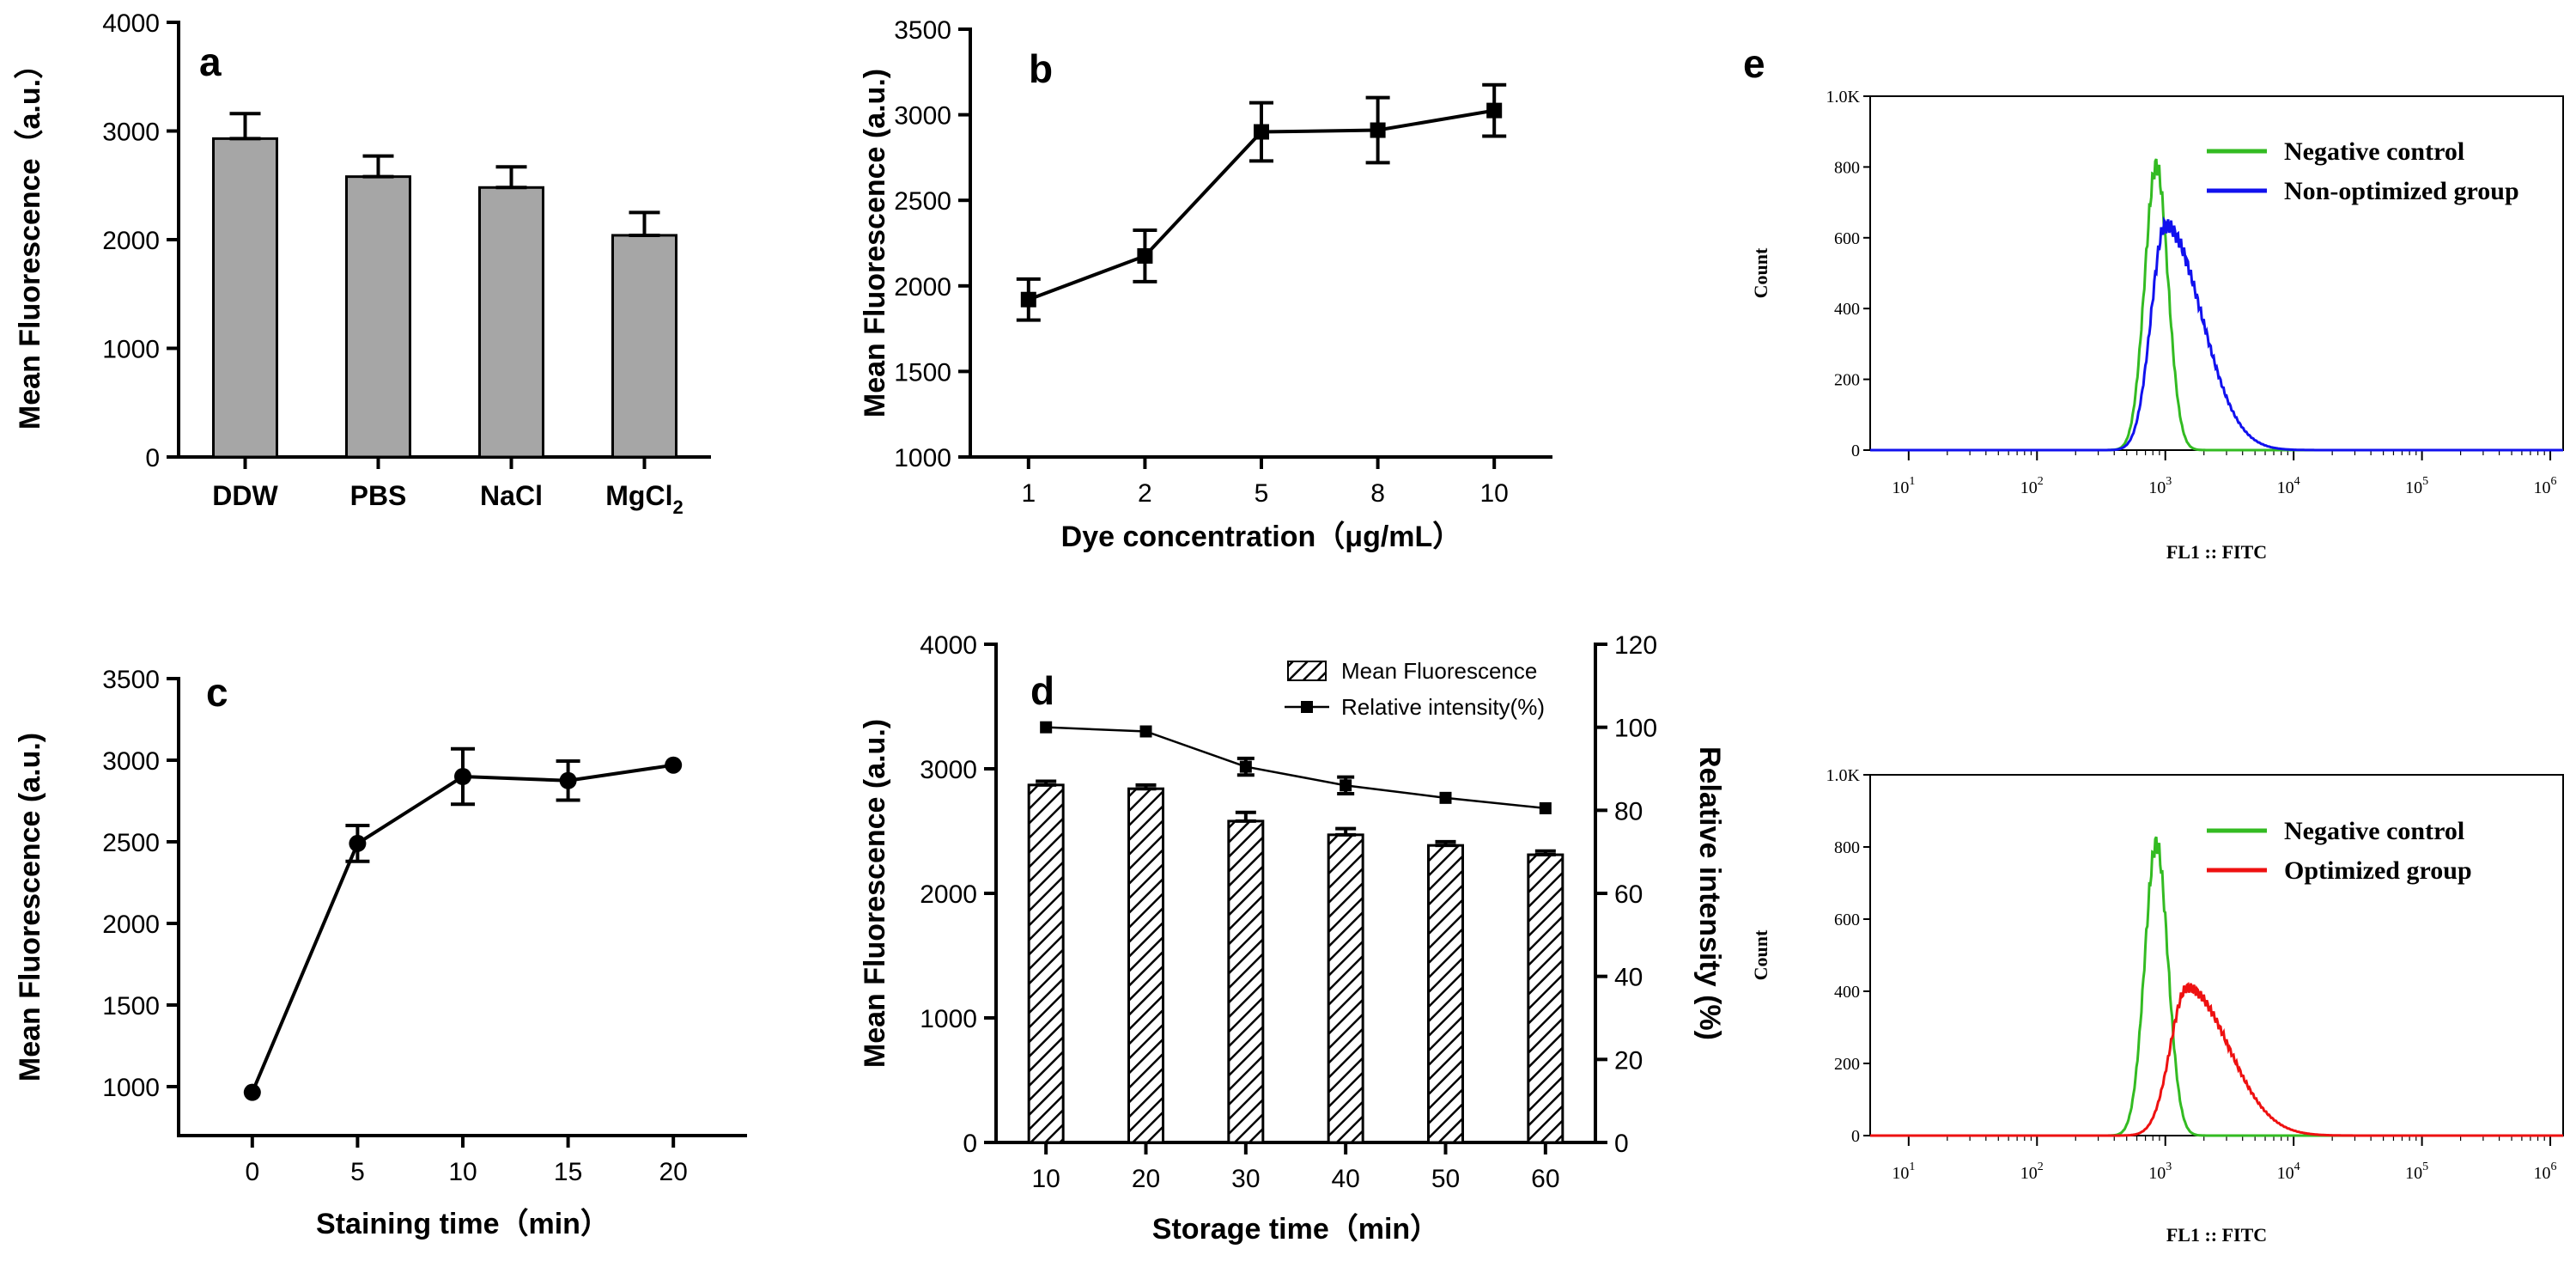  I want to click on x-axis-title: Staining time（min）, so click(463, 1224).